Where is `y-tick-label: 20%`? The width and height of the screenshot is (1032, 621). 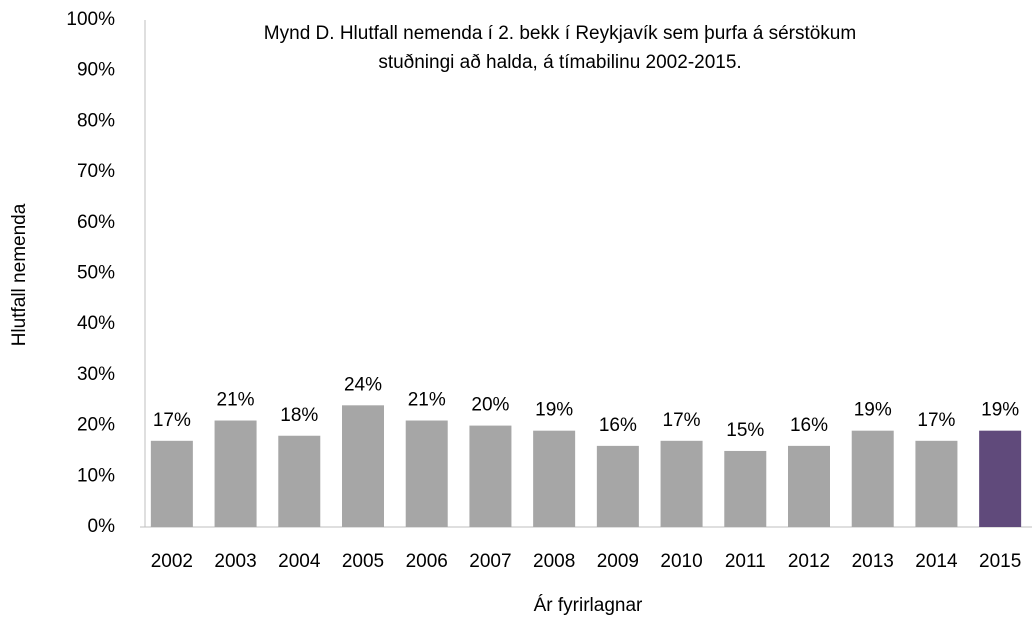 y-tick-label: 20% is located at coordinates (96, 425).